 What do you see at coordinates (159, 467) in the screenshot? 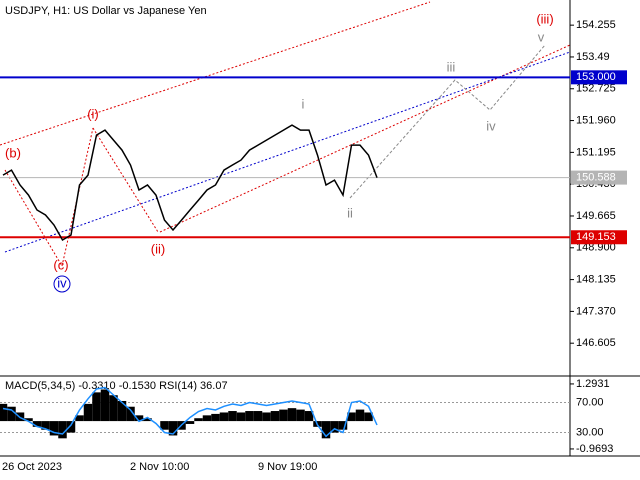
I see `x-tick-label: 2 Nov 10:00` at bounding box center [159, 467].